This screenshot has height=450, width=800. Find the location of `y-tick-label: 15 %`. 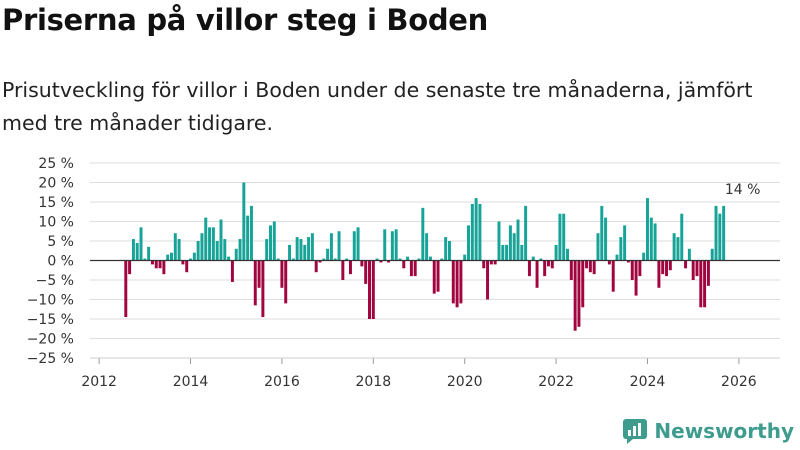

y-tick-label: 15 % is located at coordinates (56, 203).